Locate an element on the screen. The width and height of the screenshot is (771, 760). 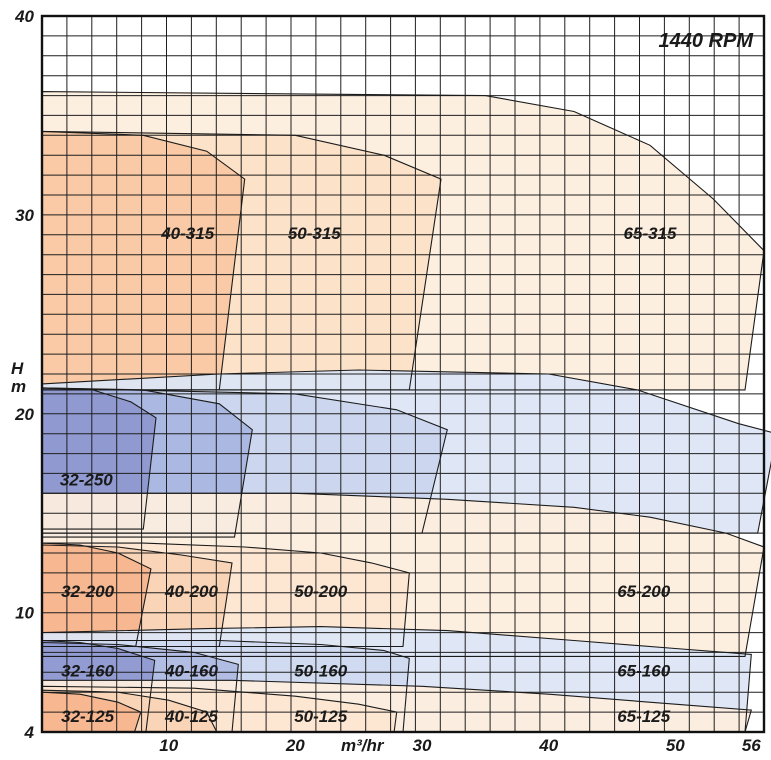
zone-label-32-125: 32-125 is located at coordinates (87, 716).